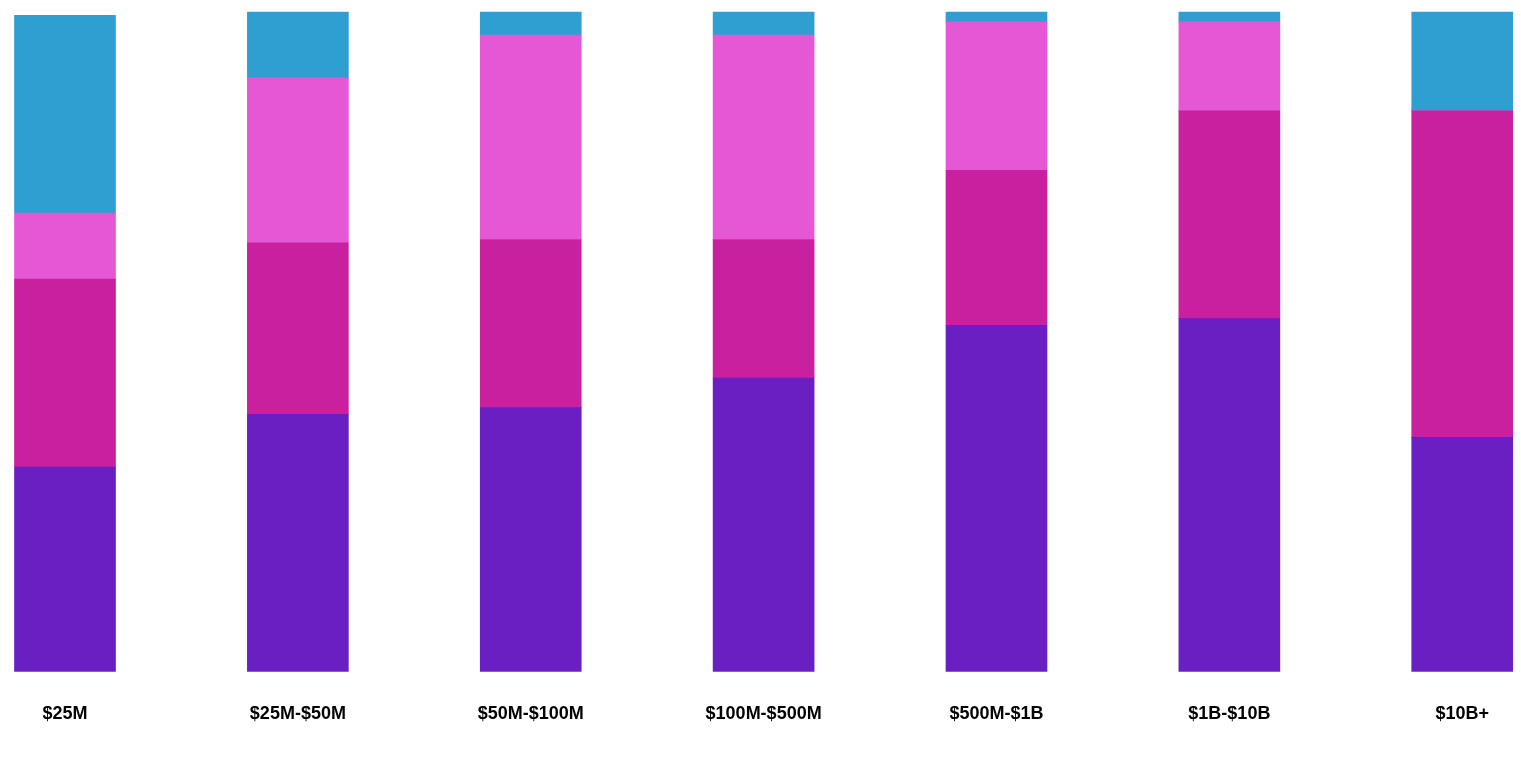 This screenshot has width=1521, height=757. What do you see at coordinates (1229, 713) in the screenshot?
I see `x-tick-label: $1B-$10B` at bounding box center [1229, 713].